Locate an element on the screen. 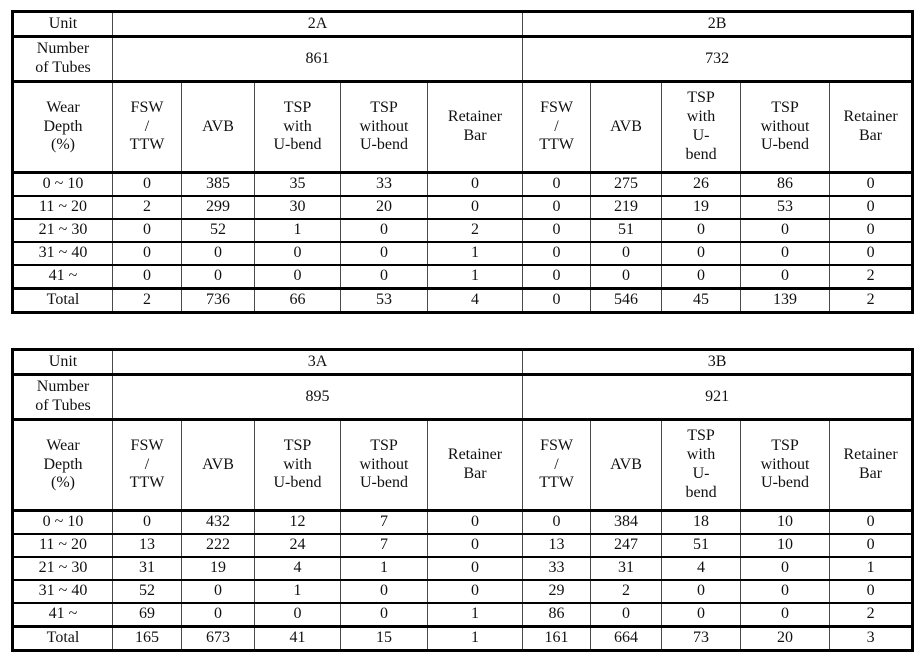 The height and width of the screenshot is (663, 921). value-cell: 41 is located at coordinates (297, 638).